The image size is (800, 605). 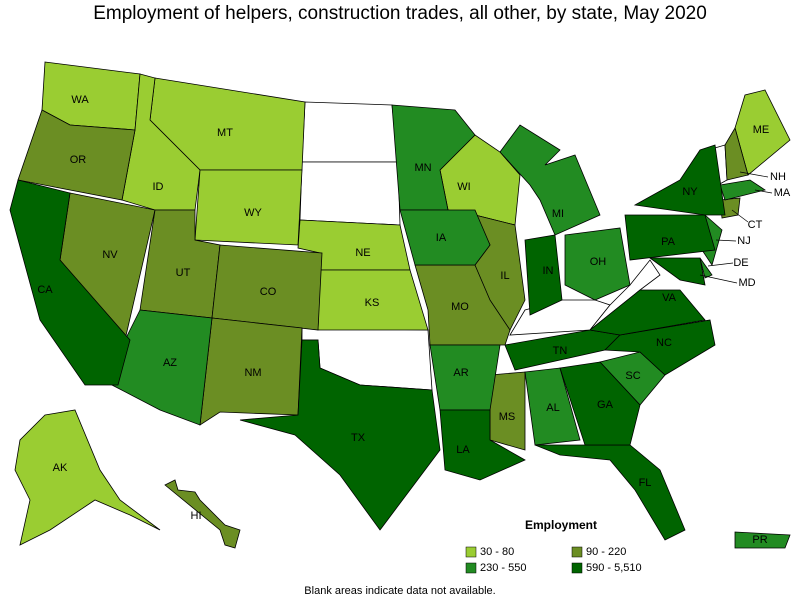 I want to click on state-label: DE, so click(x=740, y=263).